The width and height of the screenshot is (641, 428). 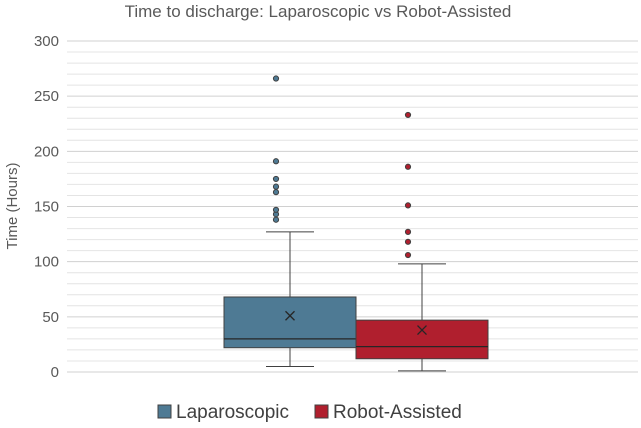 I want to click on legend-label: Laparoscopic, so click(x=232, y=412).